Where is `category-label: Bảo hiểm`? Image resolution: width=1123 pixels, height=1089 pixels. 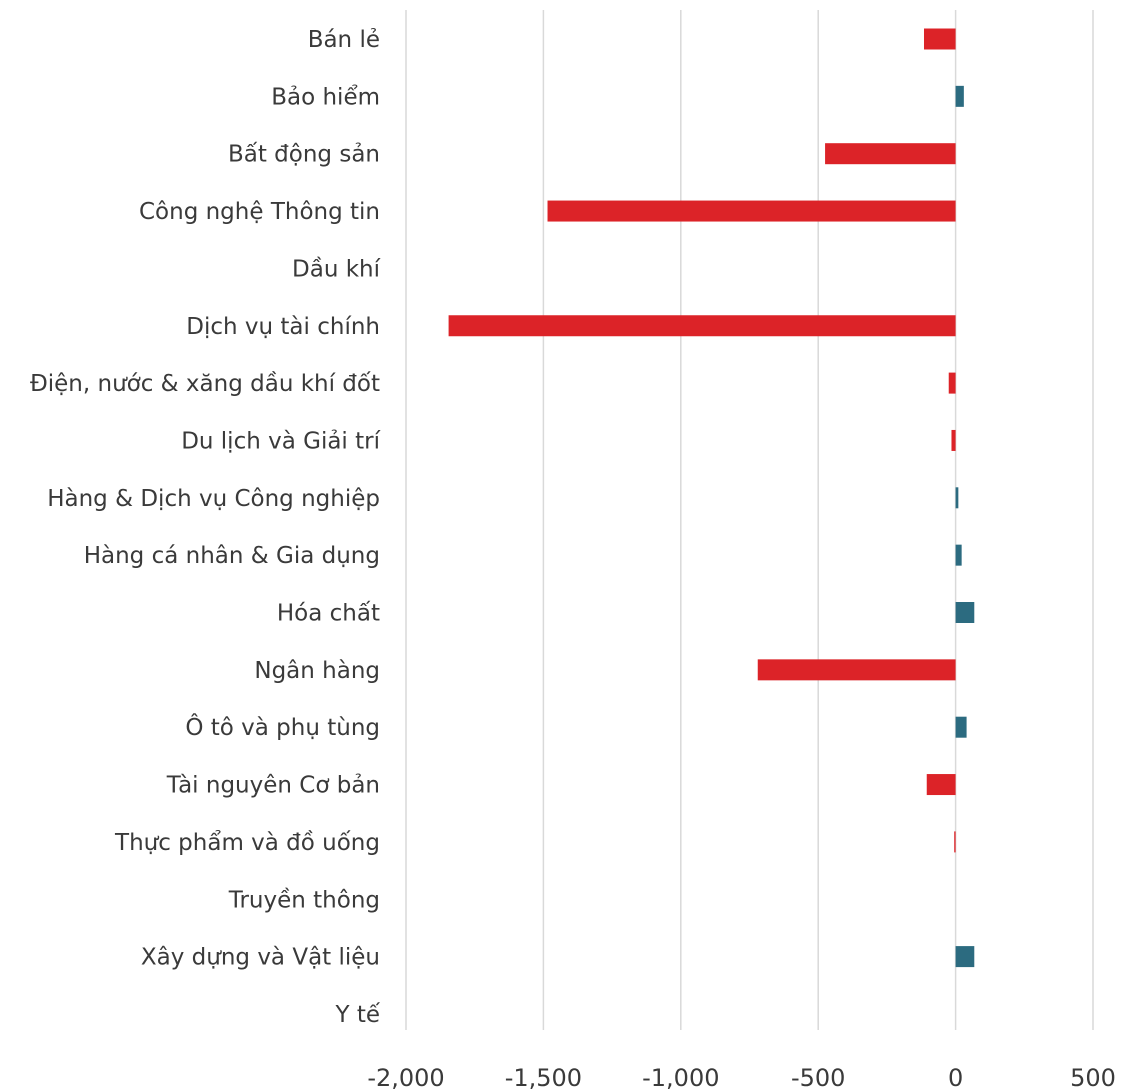
category-label: Bảo hiểm is located at coordinates (325, 97).